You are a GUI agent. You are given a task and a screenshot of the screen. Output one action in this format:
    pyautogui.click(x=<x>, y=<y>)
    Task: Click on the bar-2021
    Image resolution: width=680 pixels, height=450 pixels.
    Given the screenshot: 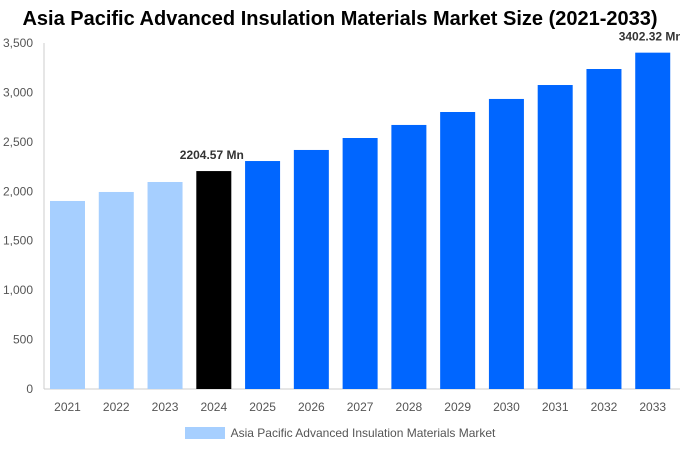 What is the action you would take?
    pyautogui.click(x=67, y=294)
    